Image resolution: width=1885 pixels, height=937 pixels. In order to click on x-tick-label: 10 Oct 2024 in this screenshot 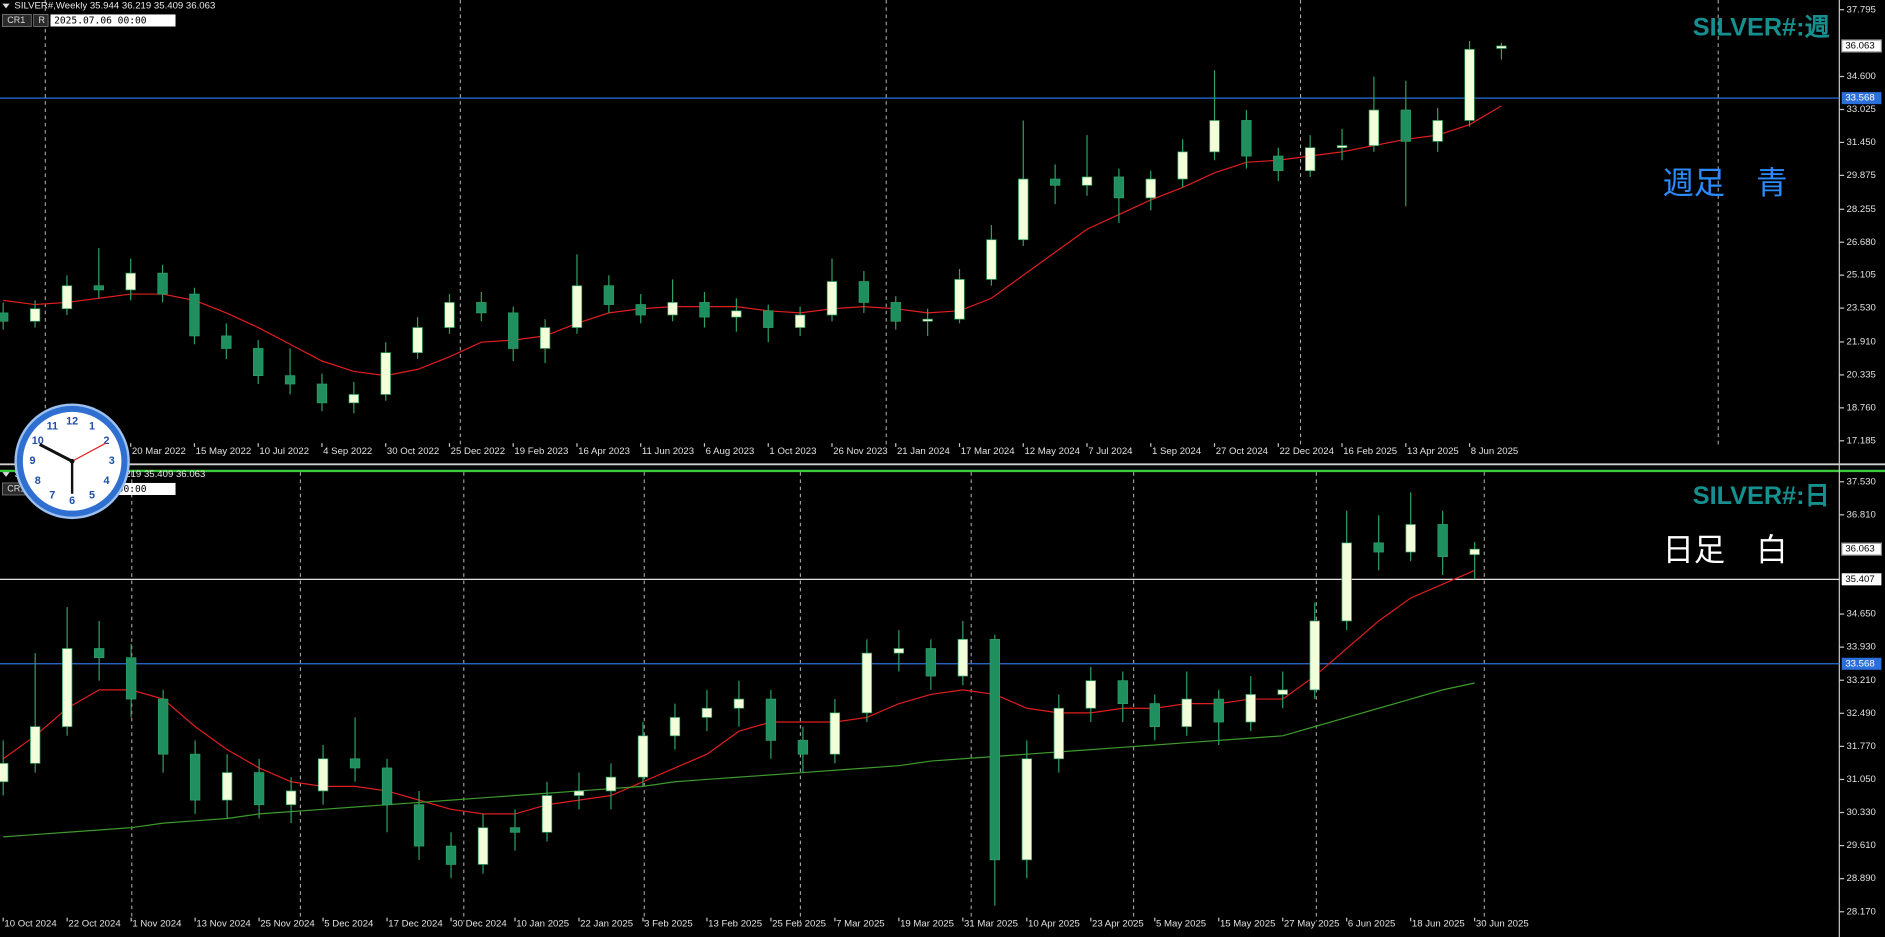, I will do `click(30, 923)`.